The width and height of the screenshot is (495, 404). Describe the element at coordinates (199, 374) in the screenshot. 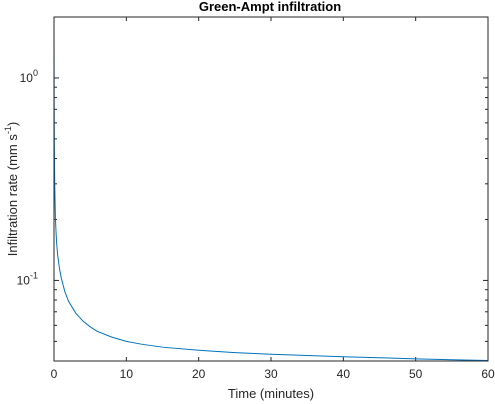

I see `x-tick-label: 20` at that location.